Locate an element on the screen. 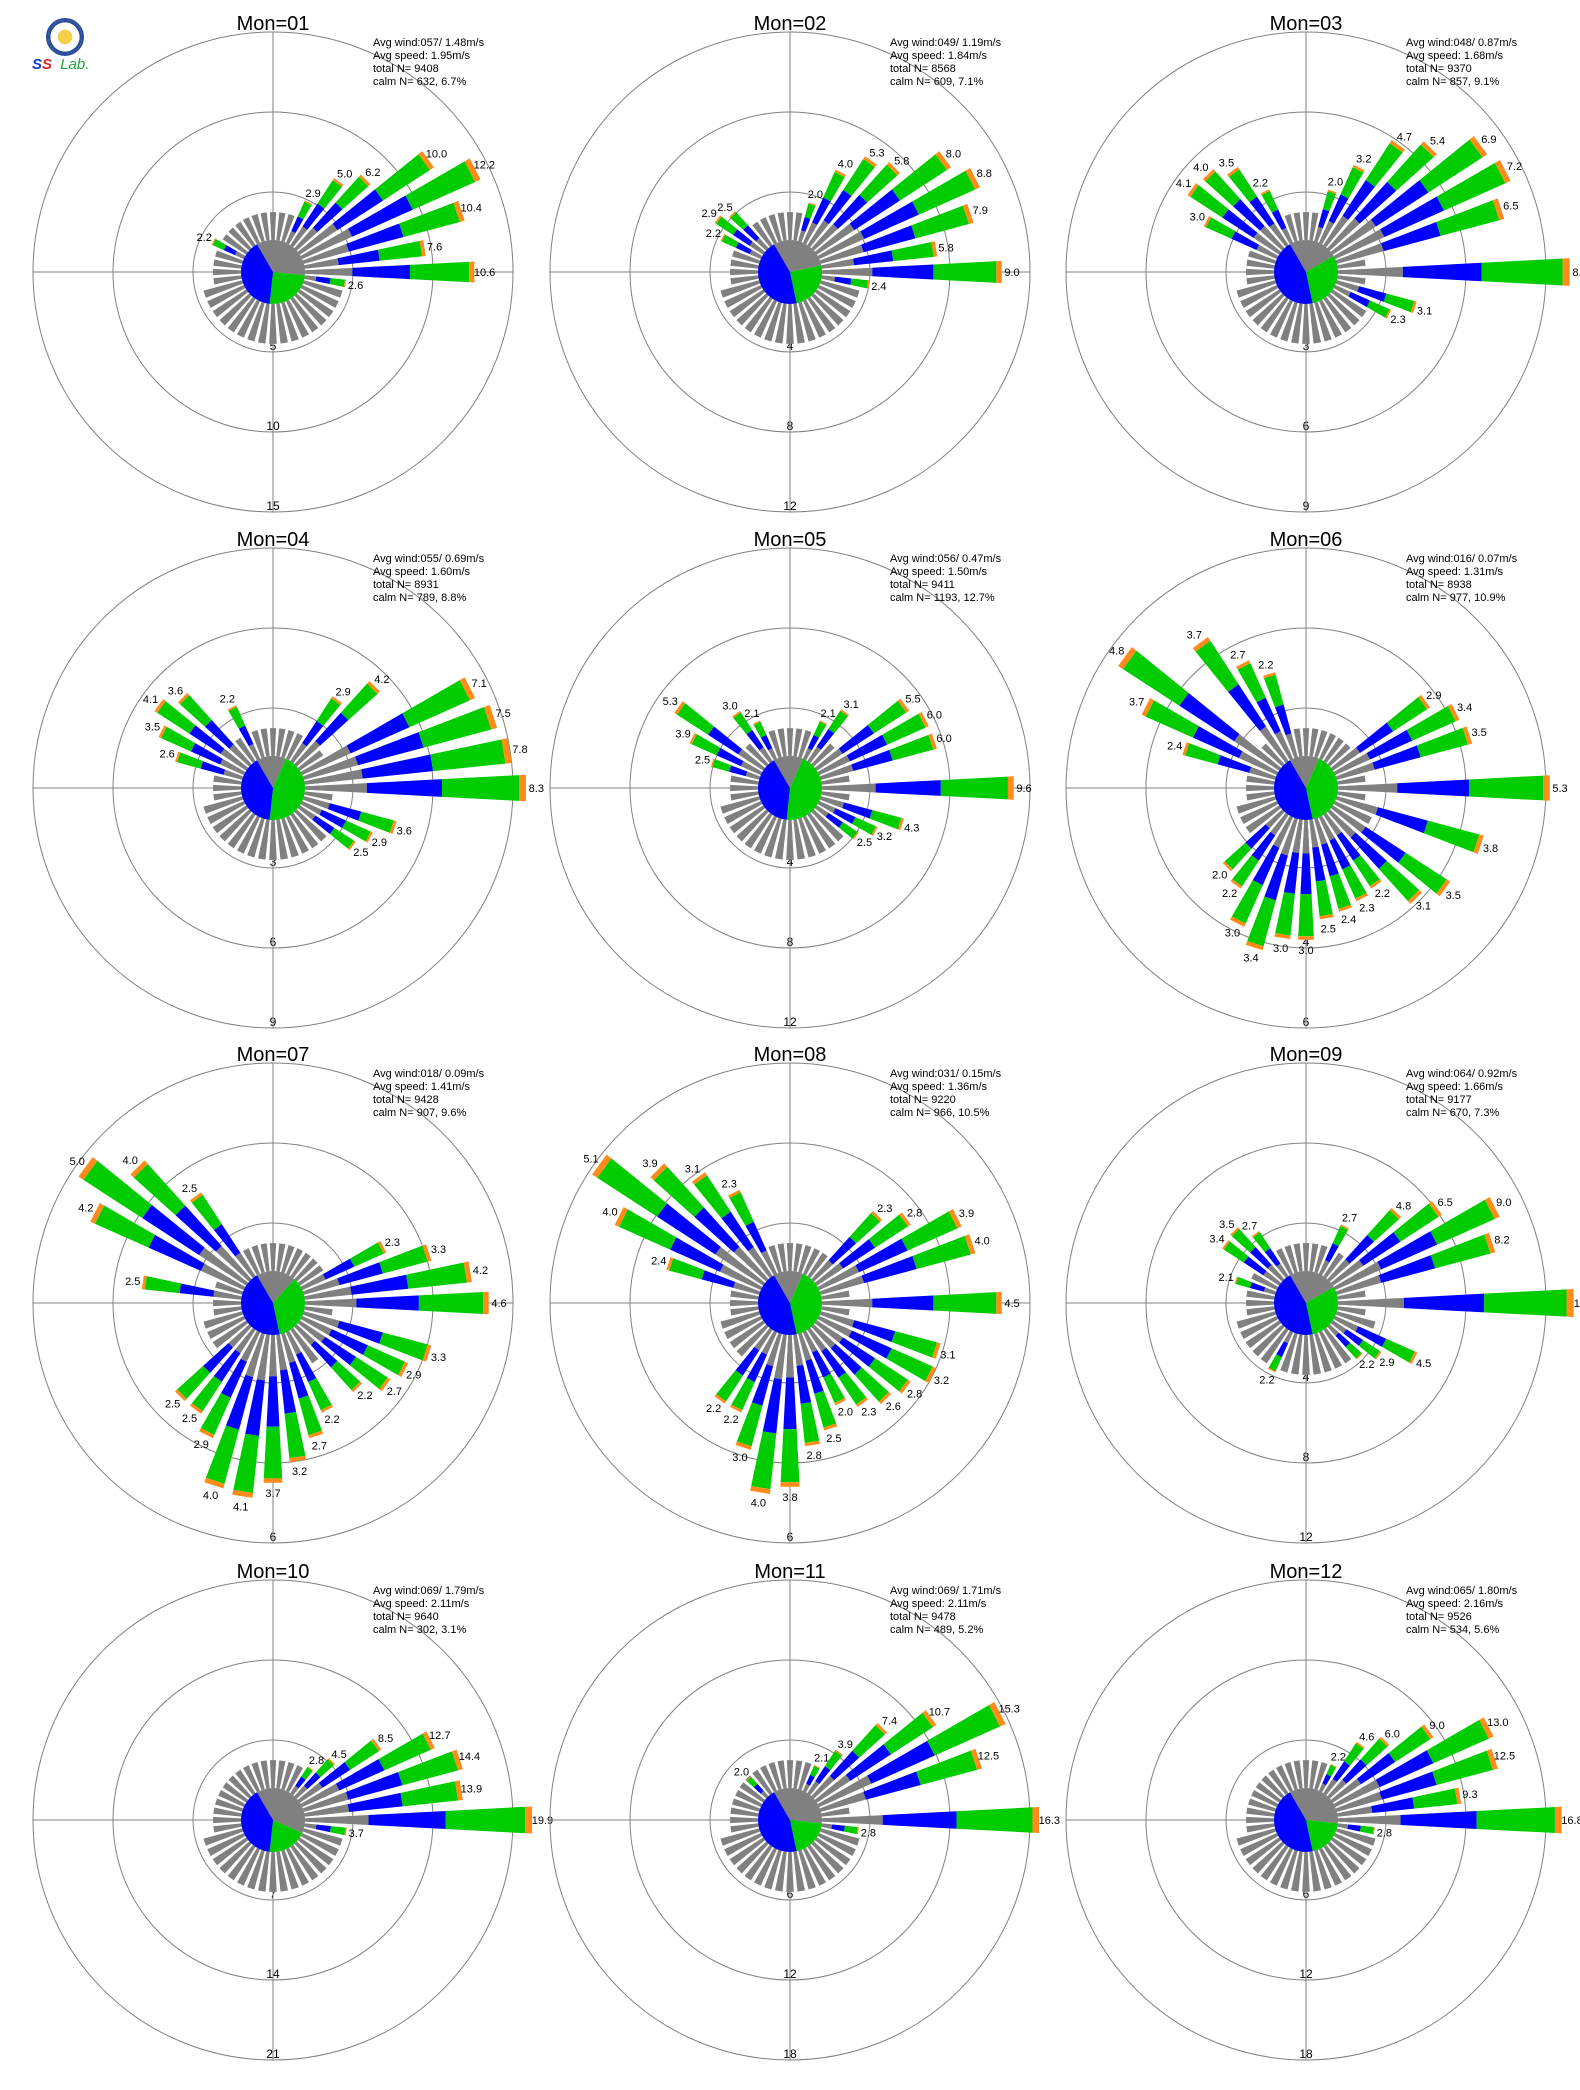  petal-label: 2.0 is located at coordinates (741, 1772).